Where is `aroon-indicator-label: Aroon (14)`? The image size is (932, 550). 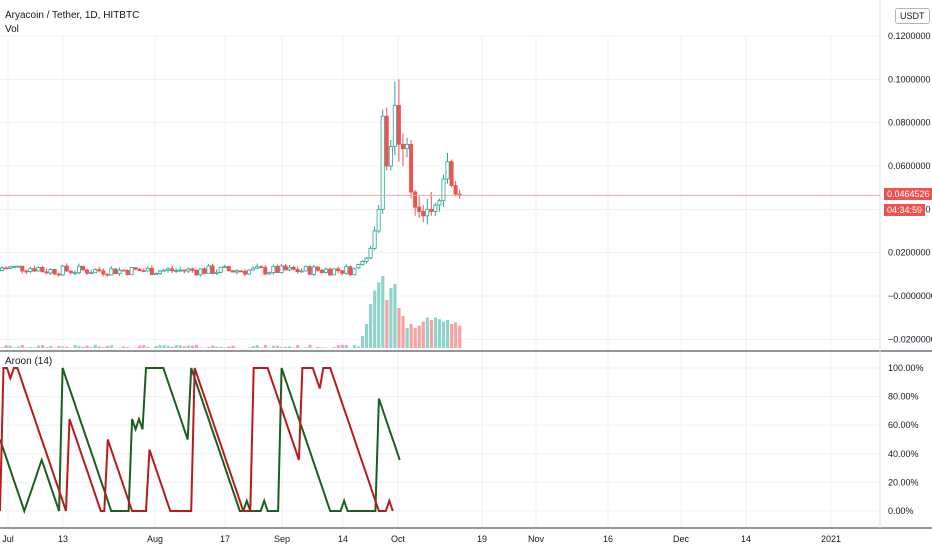
aroon-indicator-label: Aroon (14) is located at coordinates (29, 361).